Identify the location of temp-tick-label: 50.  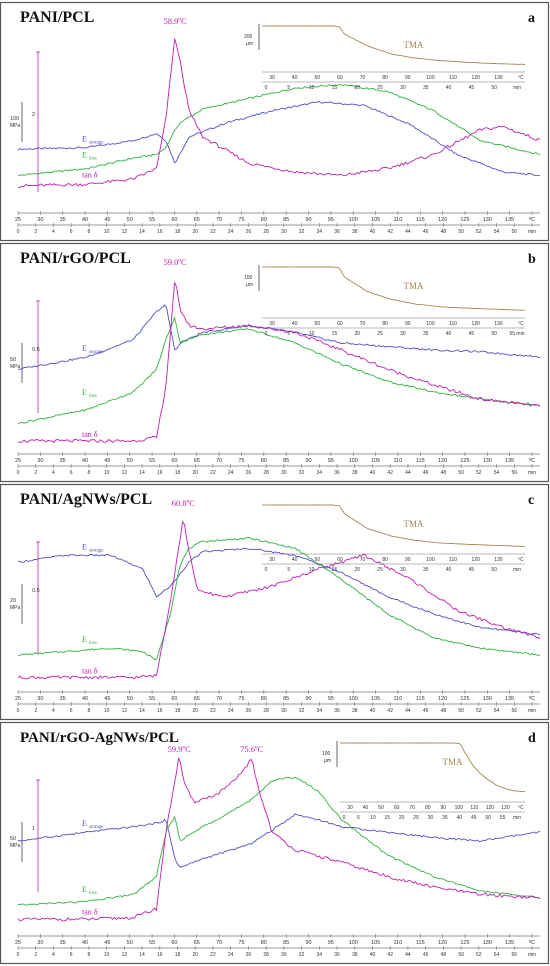
(130, 461).